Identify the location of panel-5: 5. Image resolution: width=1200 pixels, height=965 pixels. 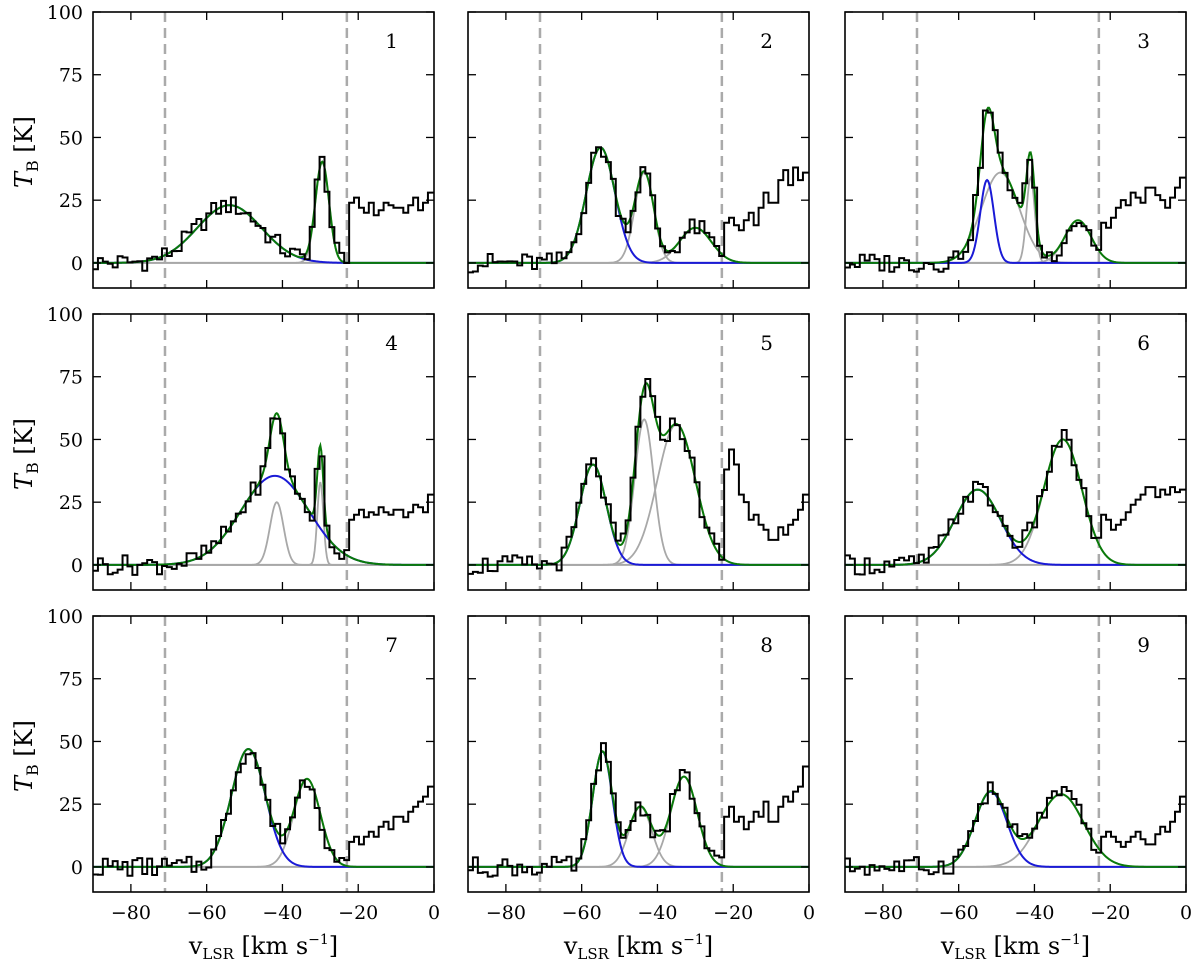
(638, 452).